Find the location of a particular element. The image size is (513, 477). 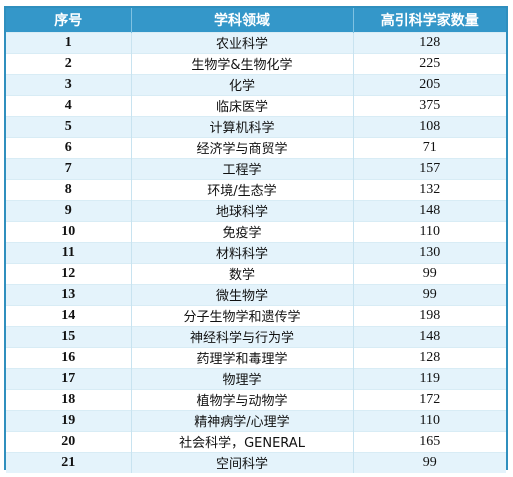

cell-field: 微生物学 is located at coordinates (242, 294).